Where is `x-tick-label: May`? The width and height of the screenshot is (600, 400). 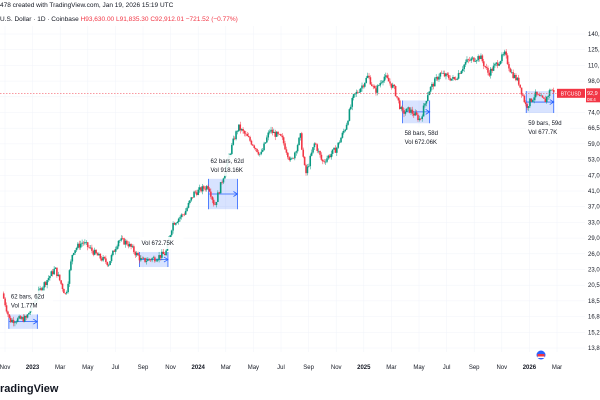
x-tick-label: May is located at coordinates (87, 368).